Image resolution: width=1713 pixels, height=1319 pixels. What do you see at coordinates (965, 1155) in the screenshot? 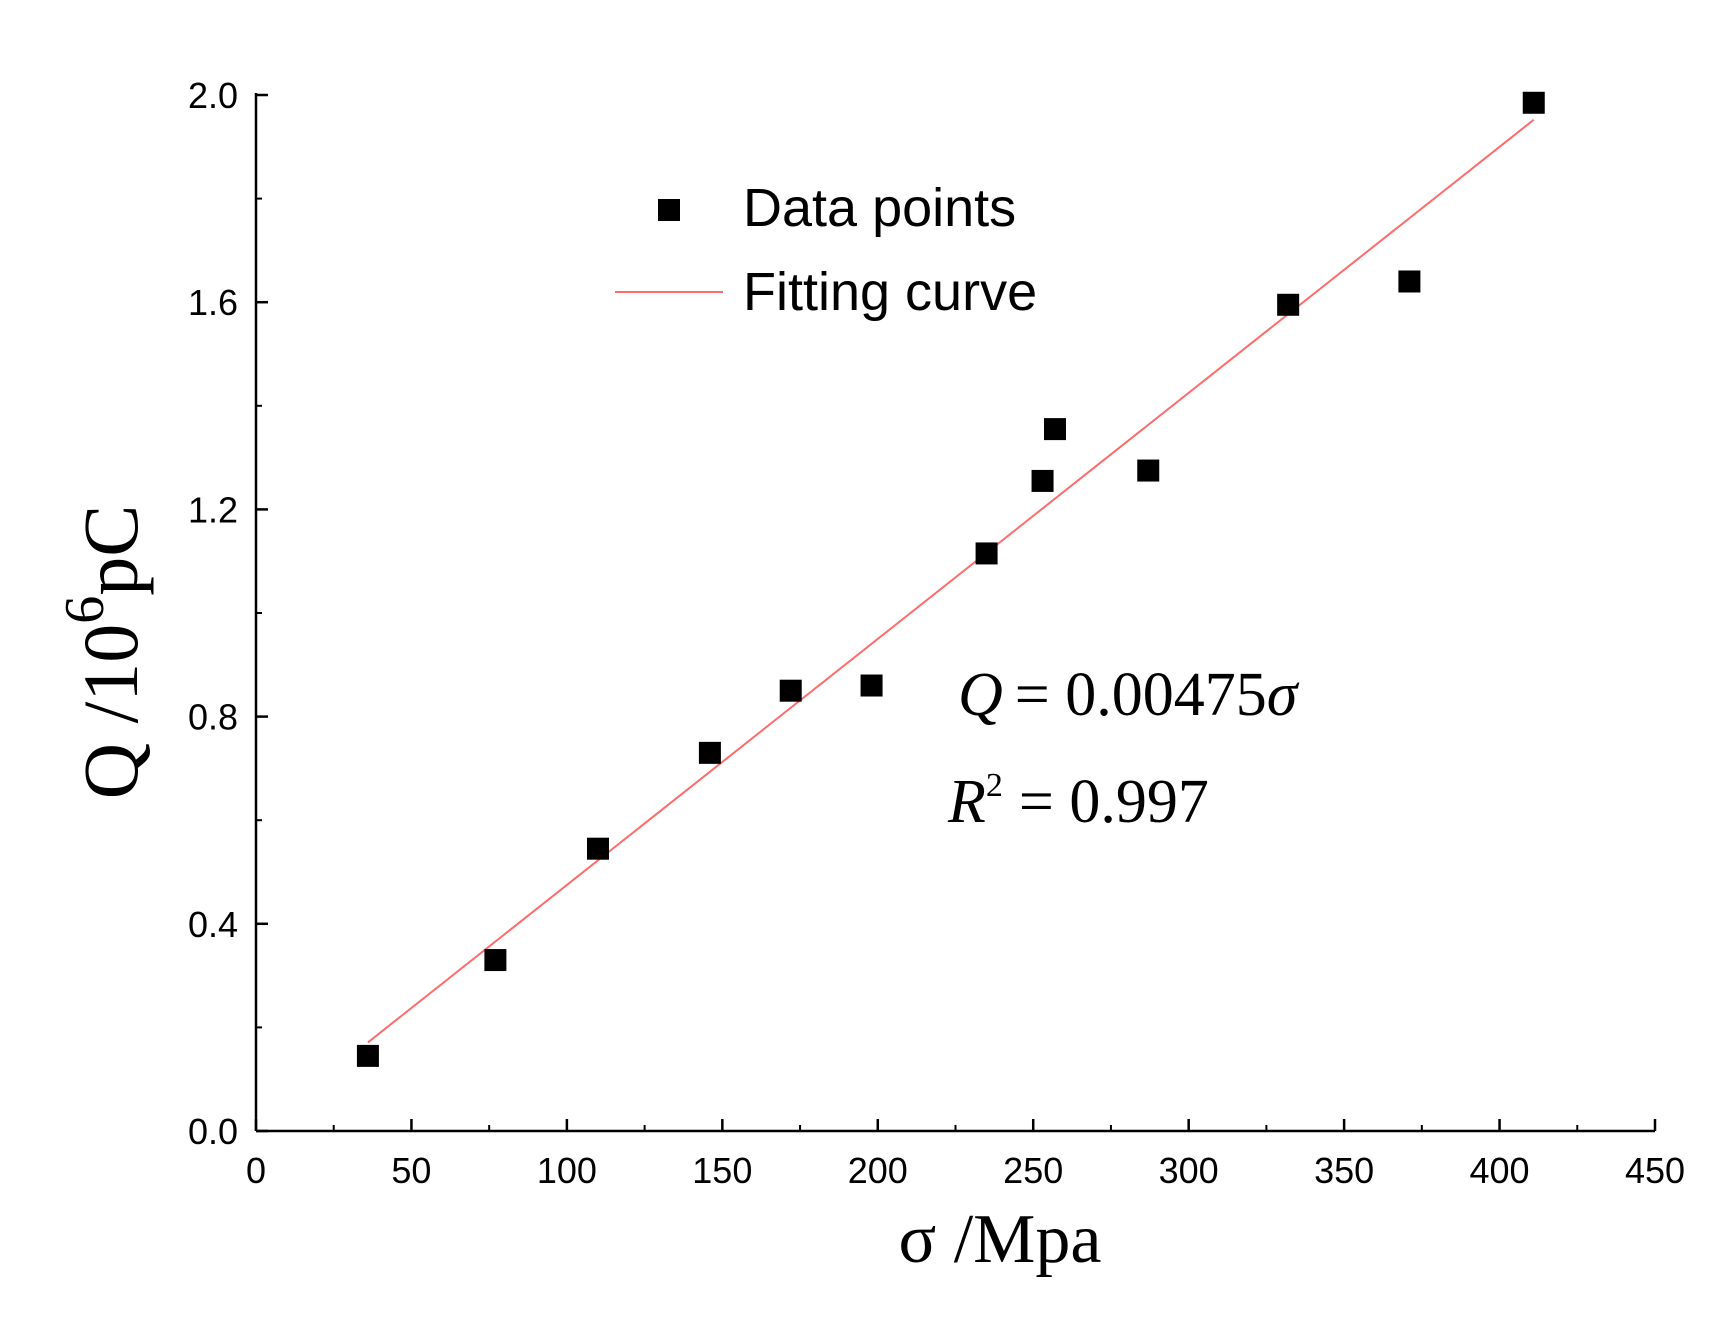
I see `x-axis-ticks: 0 50 100 150 200 250 300 350 400 450` at bounding box center [965, 1155].